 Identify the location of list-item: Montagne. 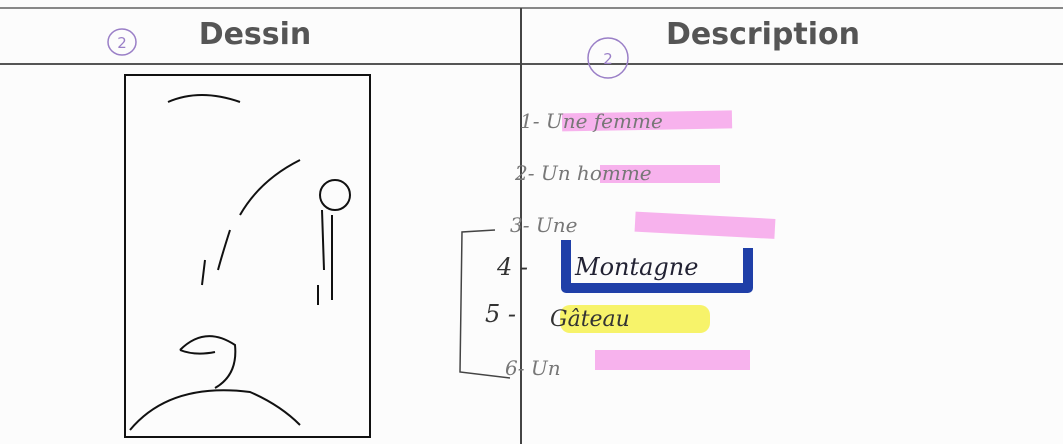
(636, 267).